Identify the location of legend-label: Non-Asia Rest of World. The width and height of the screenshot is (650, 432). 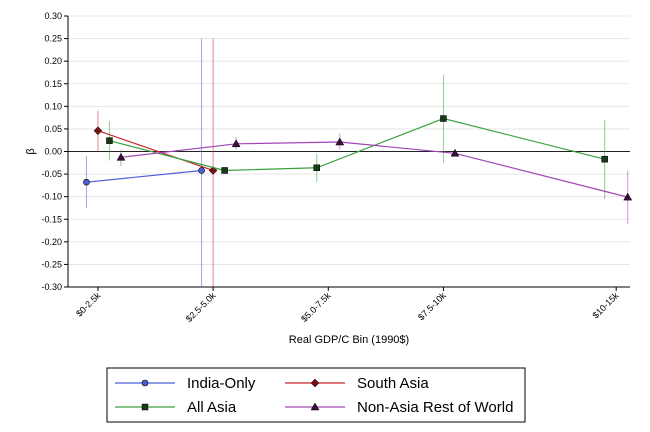
(435, 407).